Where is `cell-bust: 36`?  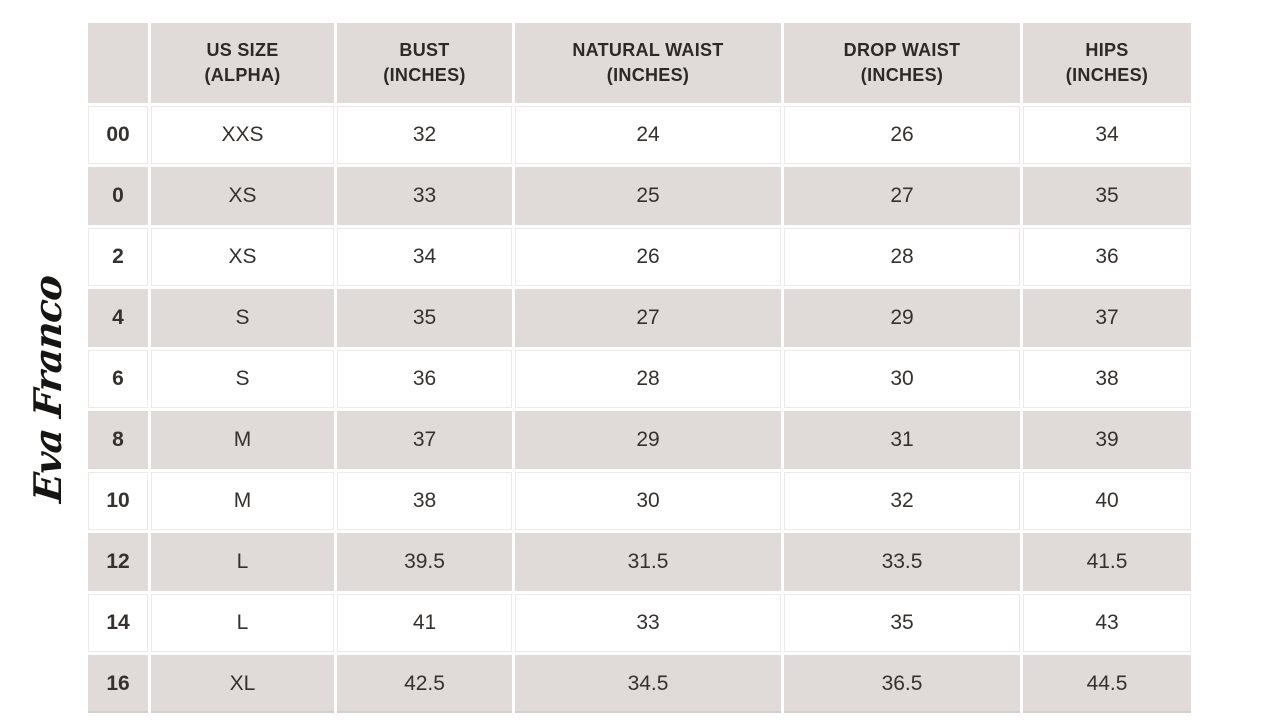 cell-bust: 36 is located at coordinates (424, 379).